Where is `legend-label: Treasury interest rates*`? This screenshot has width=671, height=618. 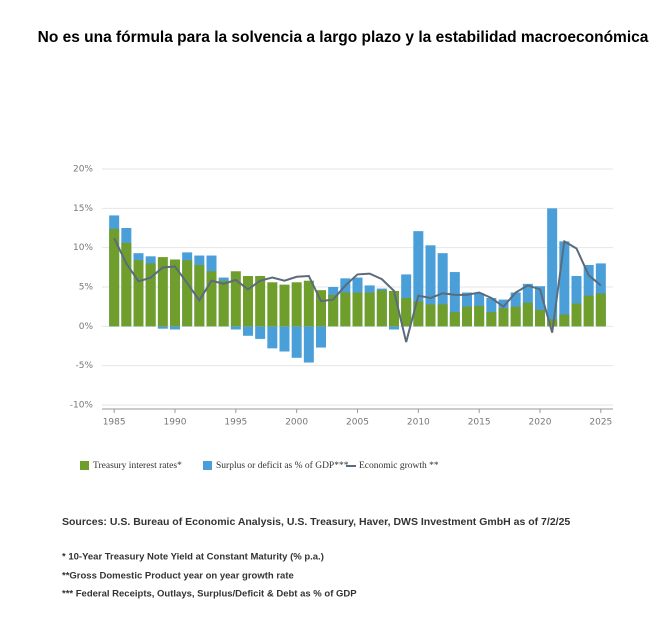
legend-label: Treasury interest rates* is located at coordinates (137, 466).